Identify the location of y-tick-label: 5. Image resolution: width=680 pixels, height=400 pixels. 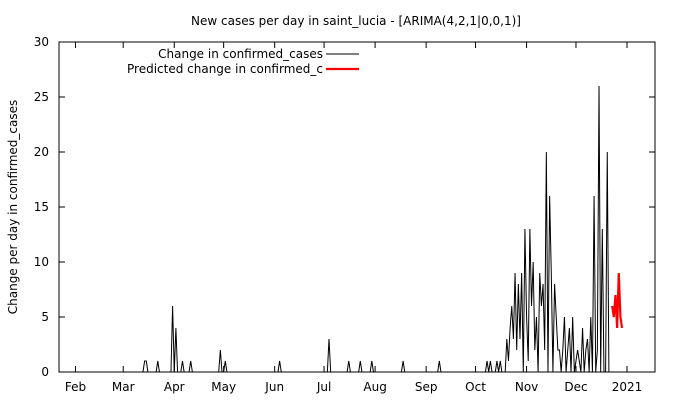
(45, 317).